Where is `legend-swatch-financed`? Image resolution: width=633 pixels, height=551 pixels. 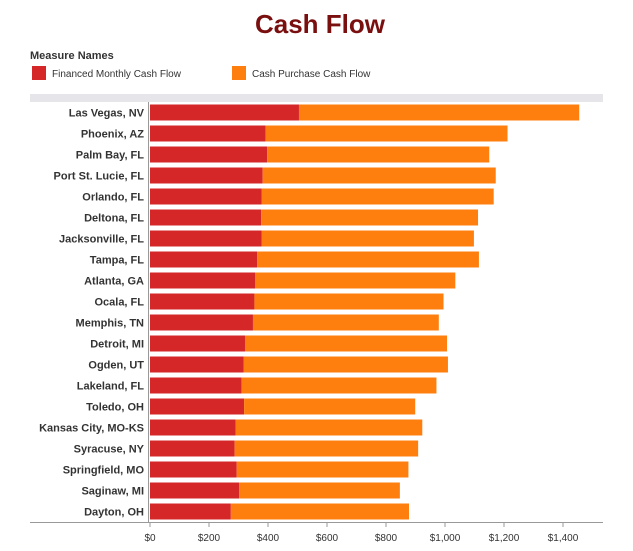
legend-swatch-financed is located at coordinates (39, 73).